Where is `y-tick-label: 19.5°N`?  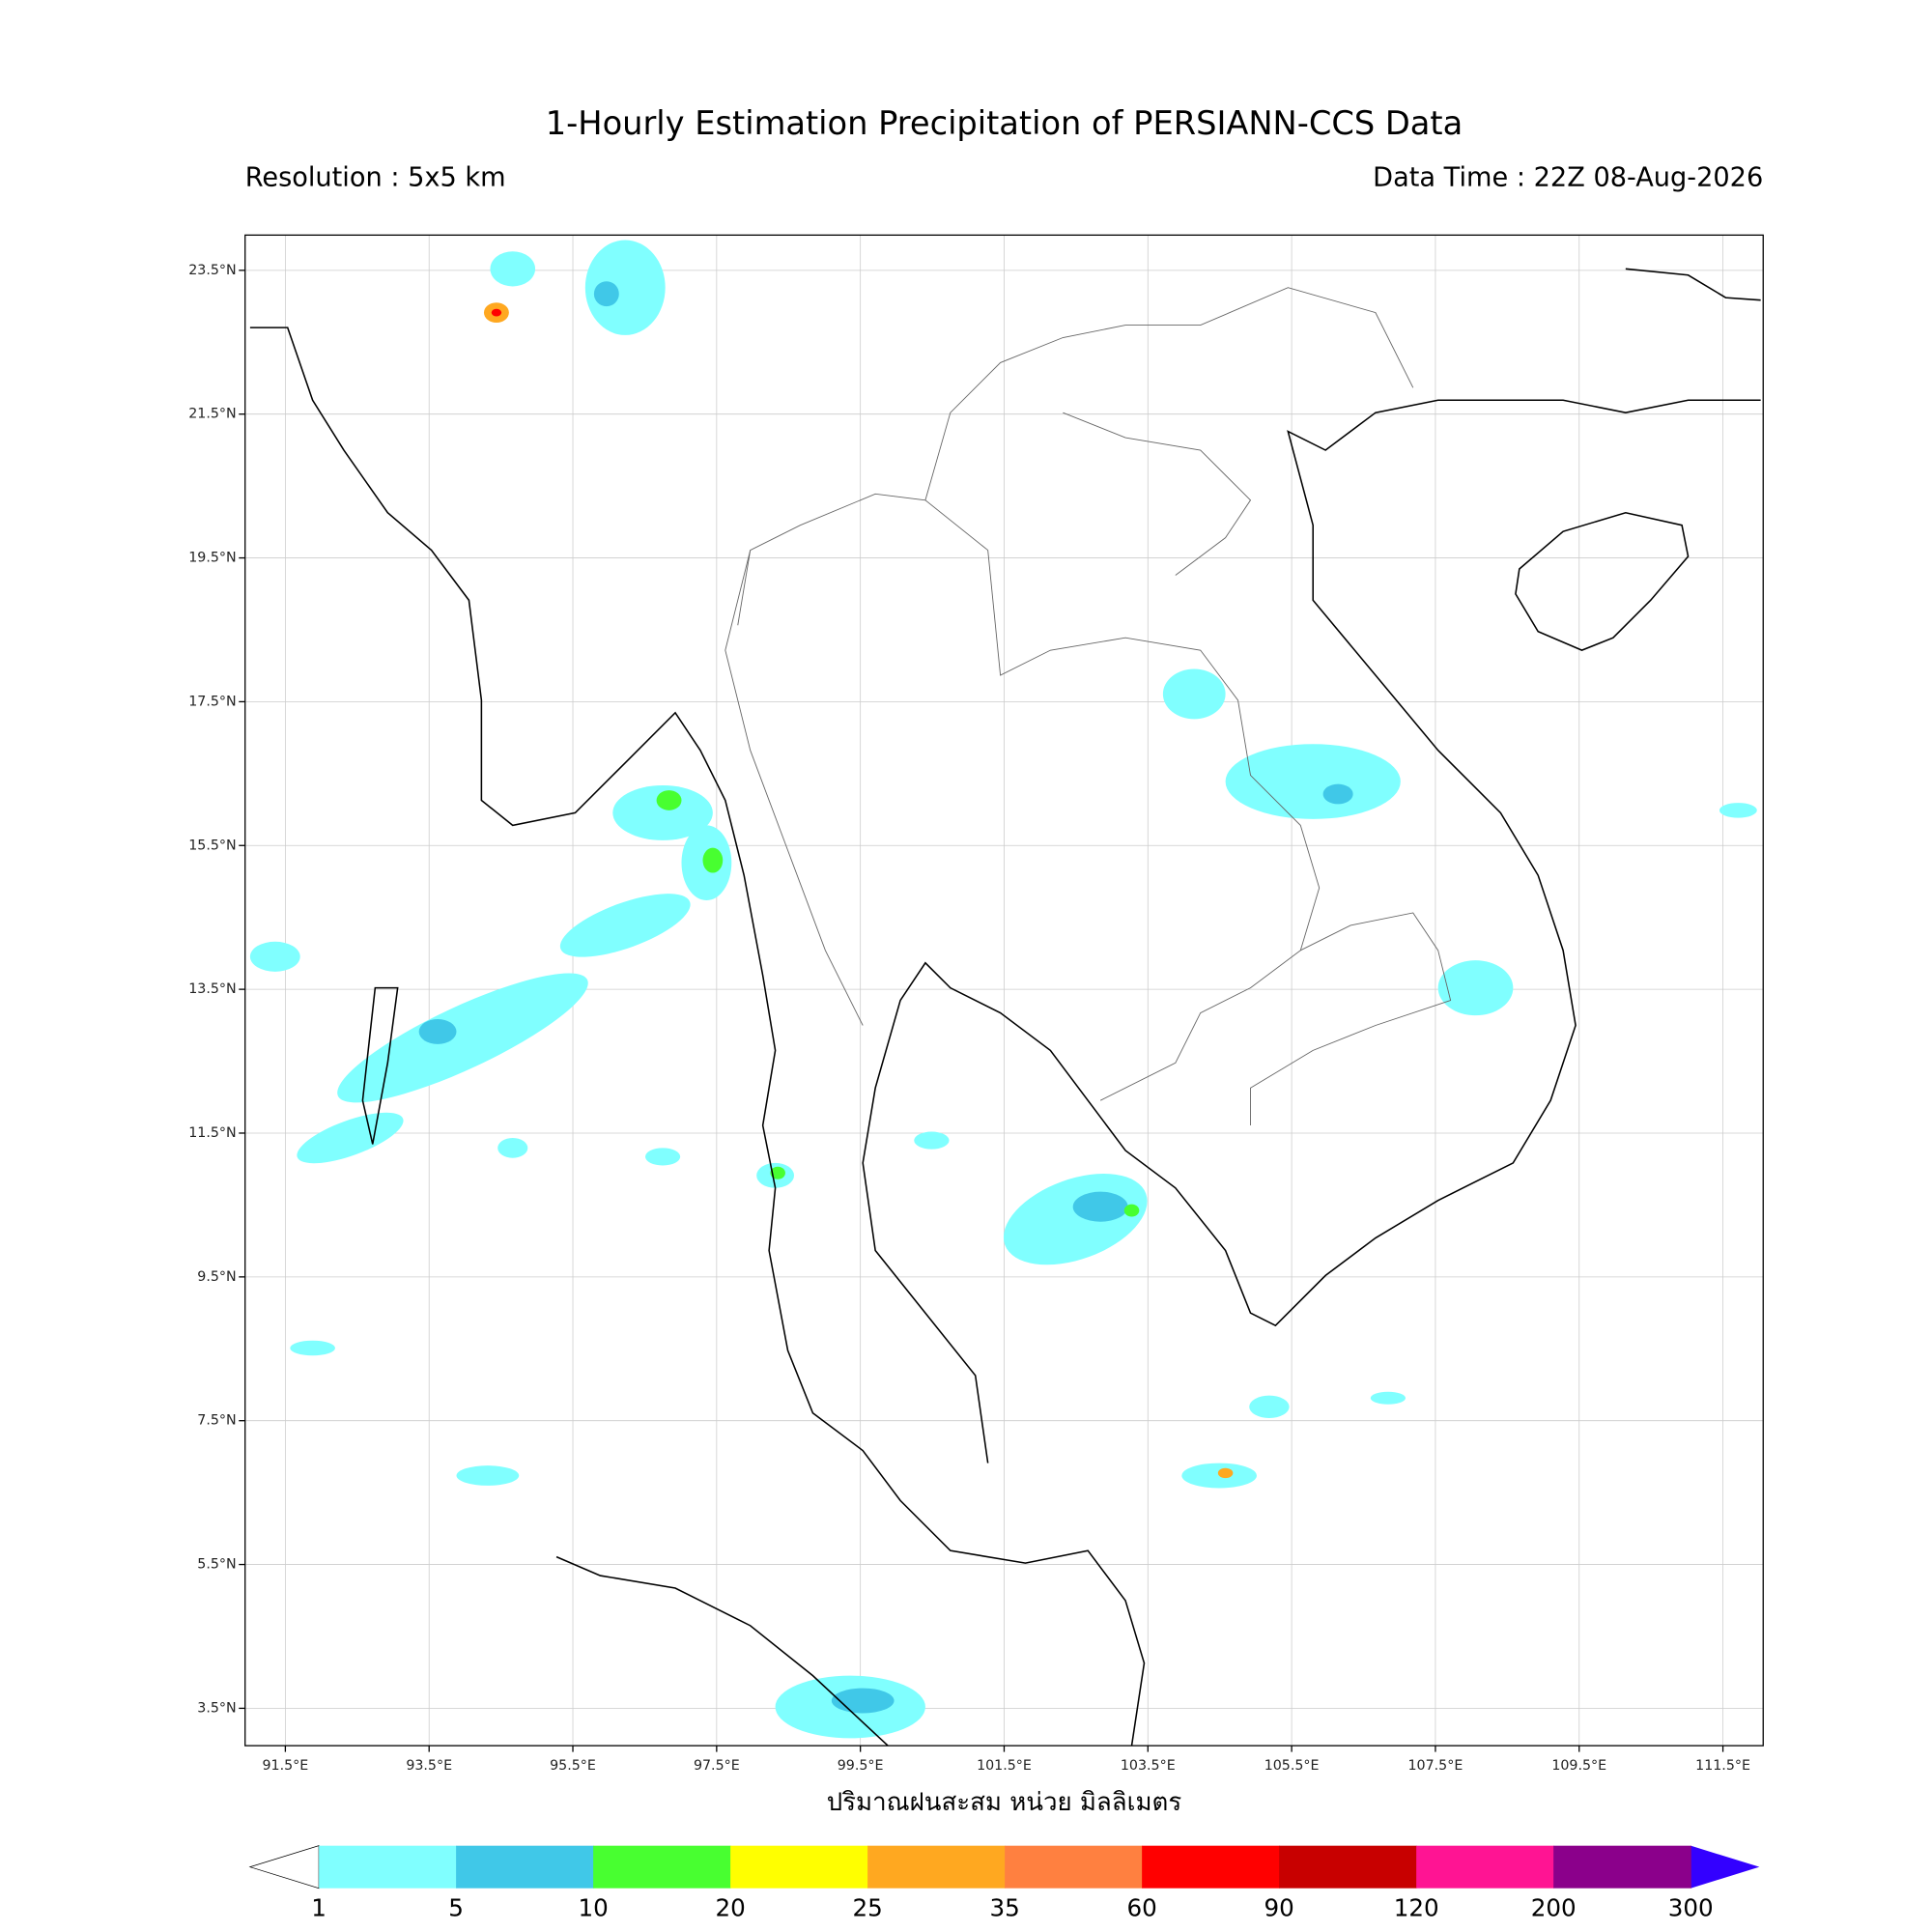
y-tick-label: 19.5°N is located at coordinates (212, 558).